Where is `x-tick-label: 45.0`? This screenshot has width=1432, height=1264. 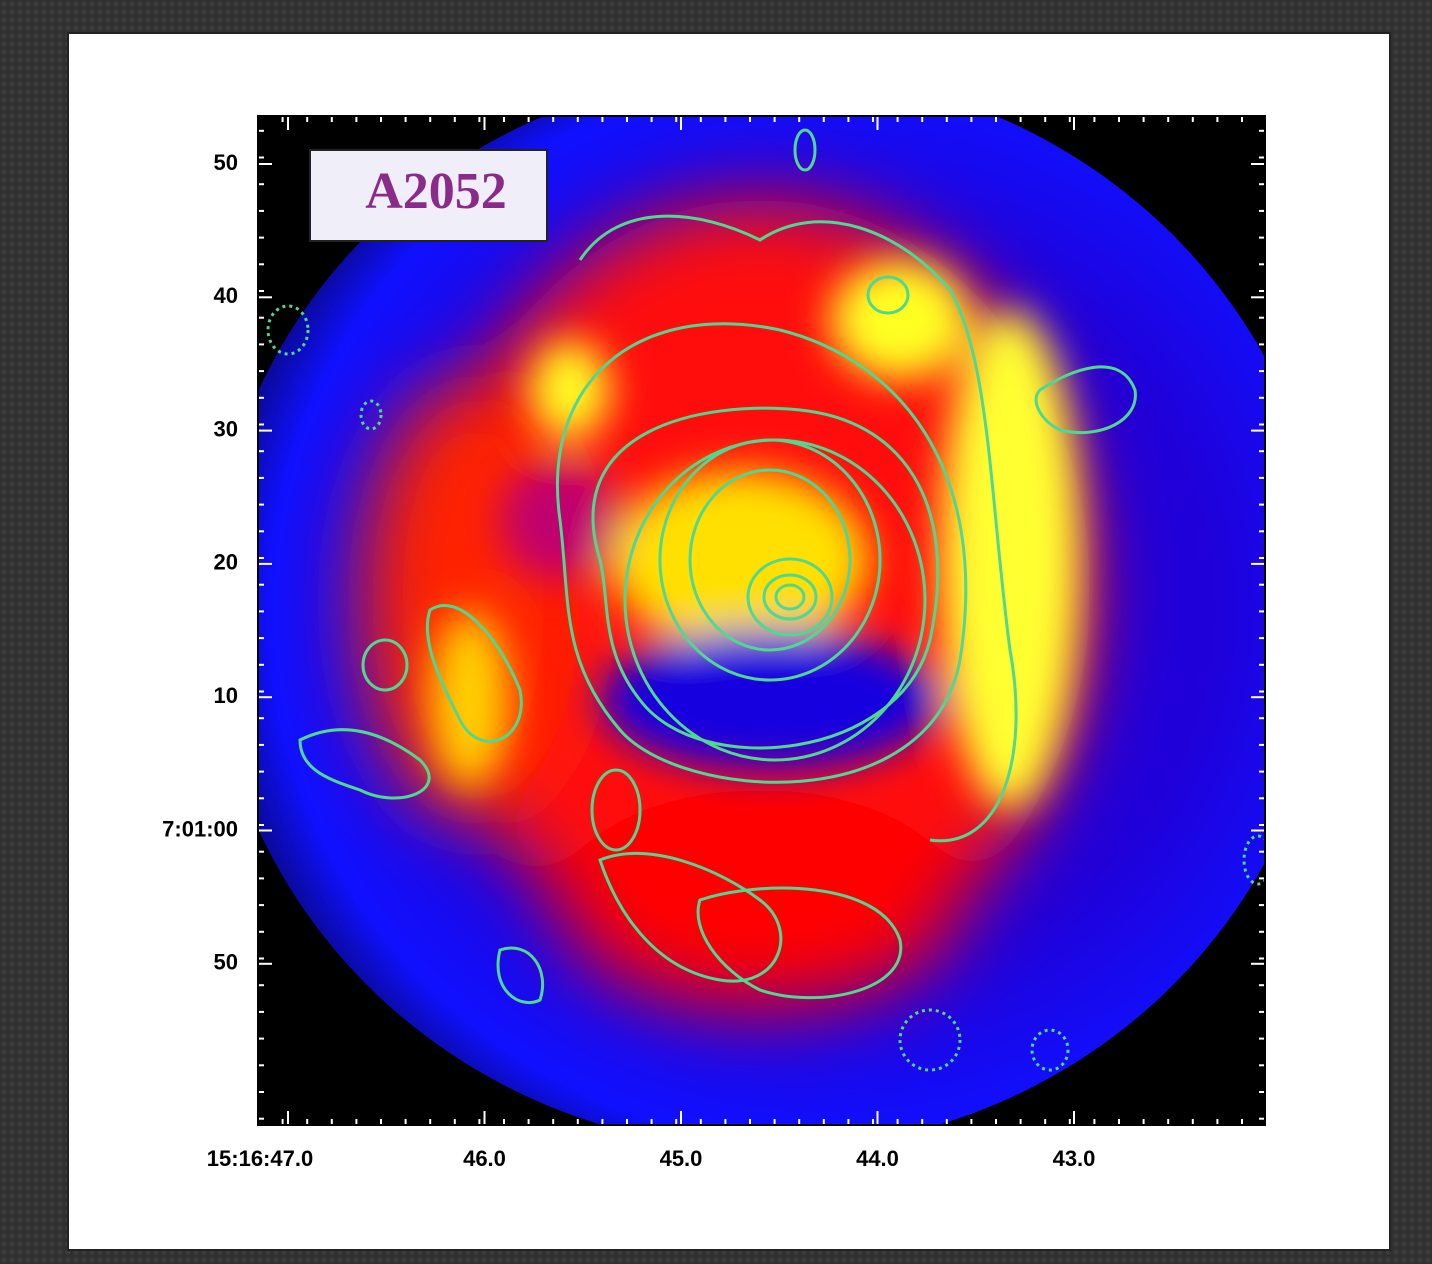
x-tick-label: 45.0 is located at coordinates (681, 1158).